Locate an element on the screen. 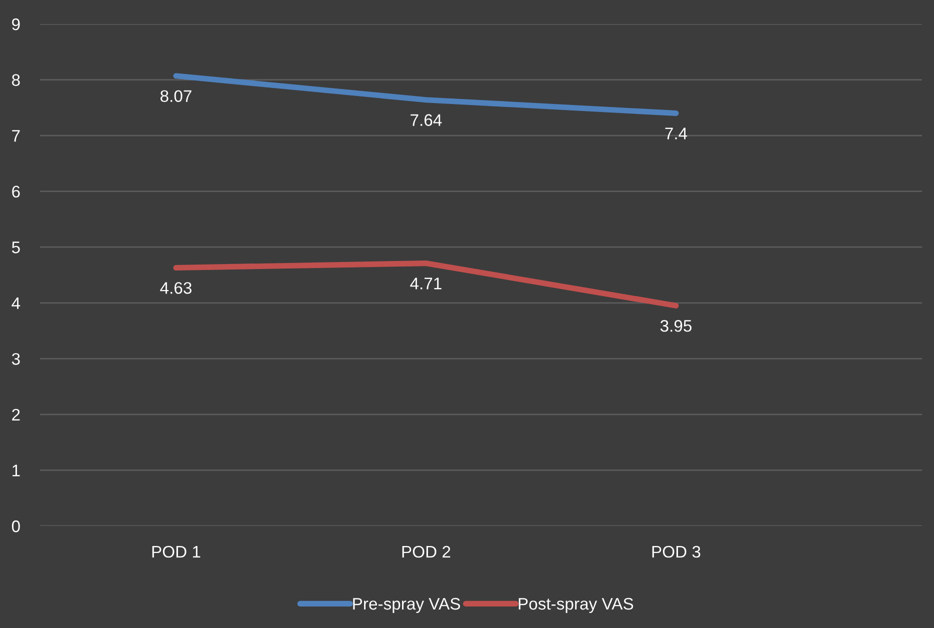  data-label: 7.64 is located at coordinates (426, 120).